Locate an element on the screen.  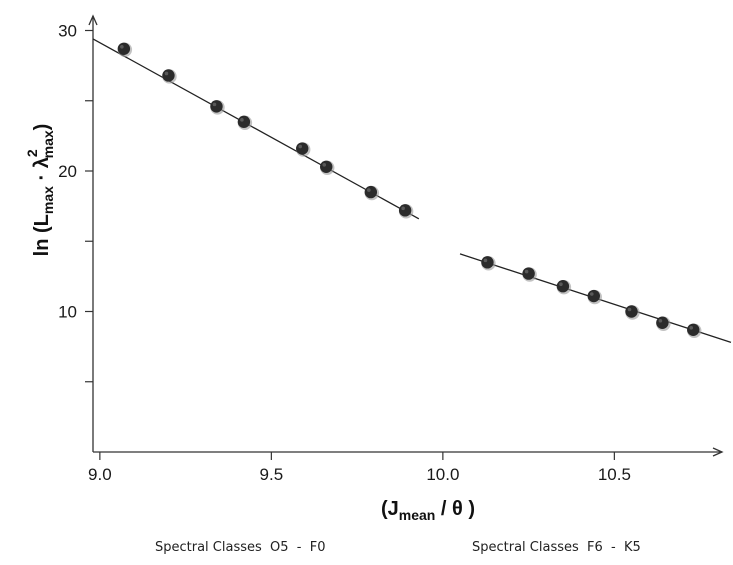
y-axis-arrow is located at coordinates (93, 20).